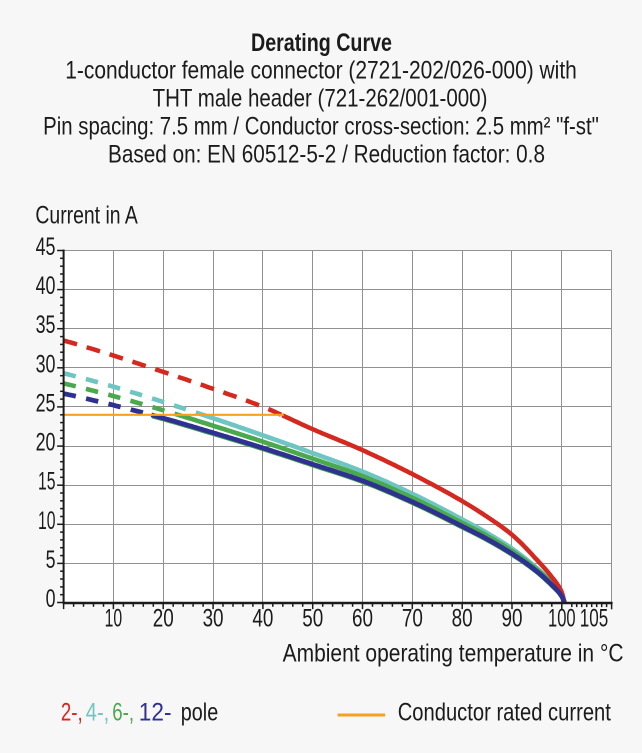 The image size is (642, 753). I want to click on svg-text: 35, so click(46, 324).